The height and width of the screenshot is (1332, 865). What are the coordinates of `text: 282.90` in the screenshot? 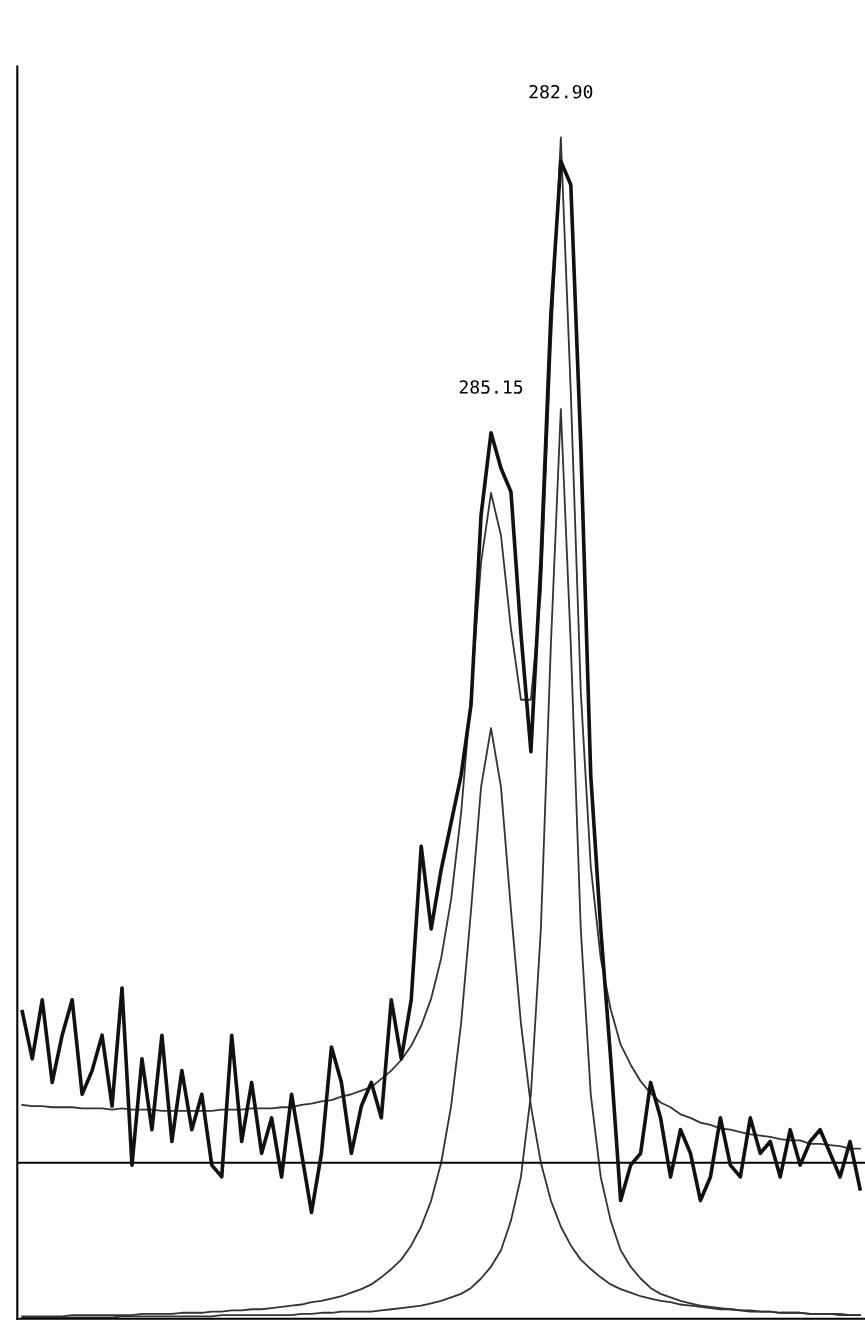 It's located at (561, 91).